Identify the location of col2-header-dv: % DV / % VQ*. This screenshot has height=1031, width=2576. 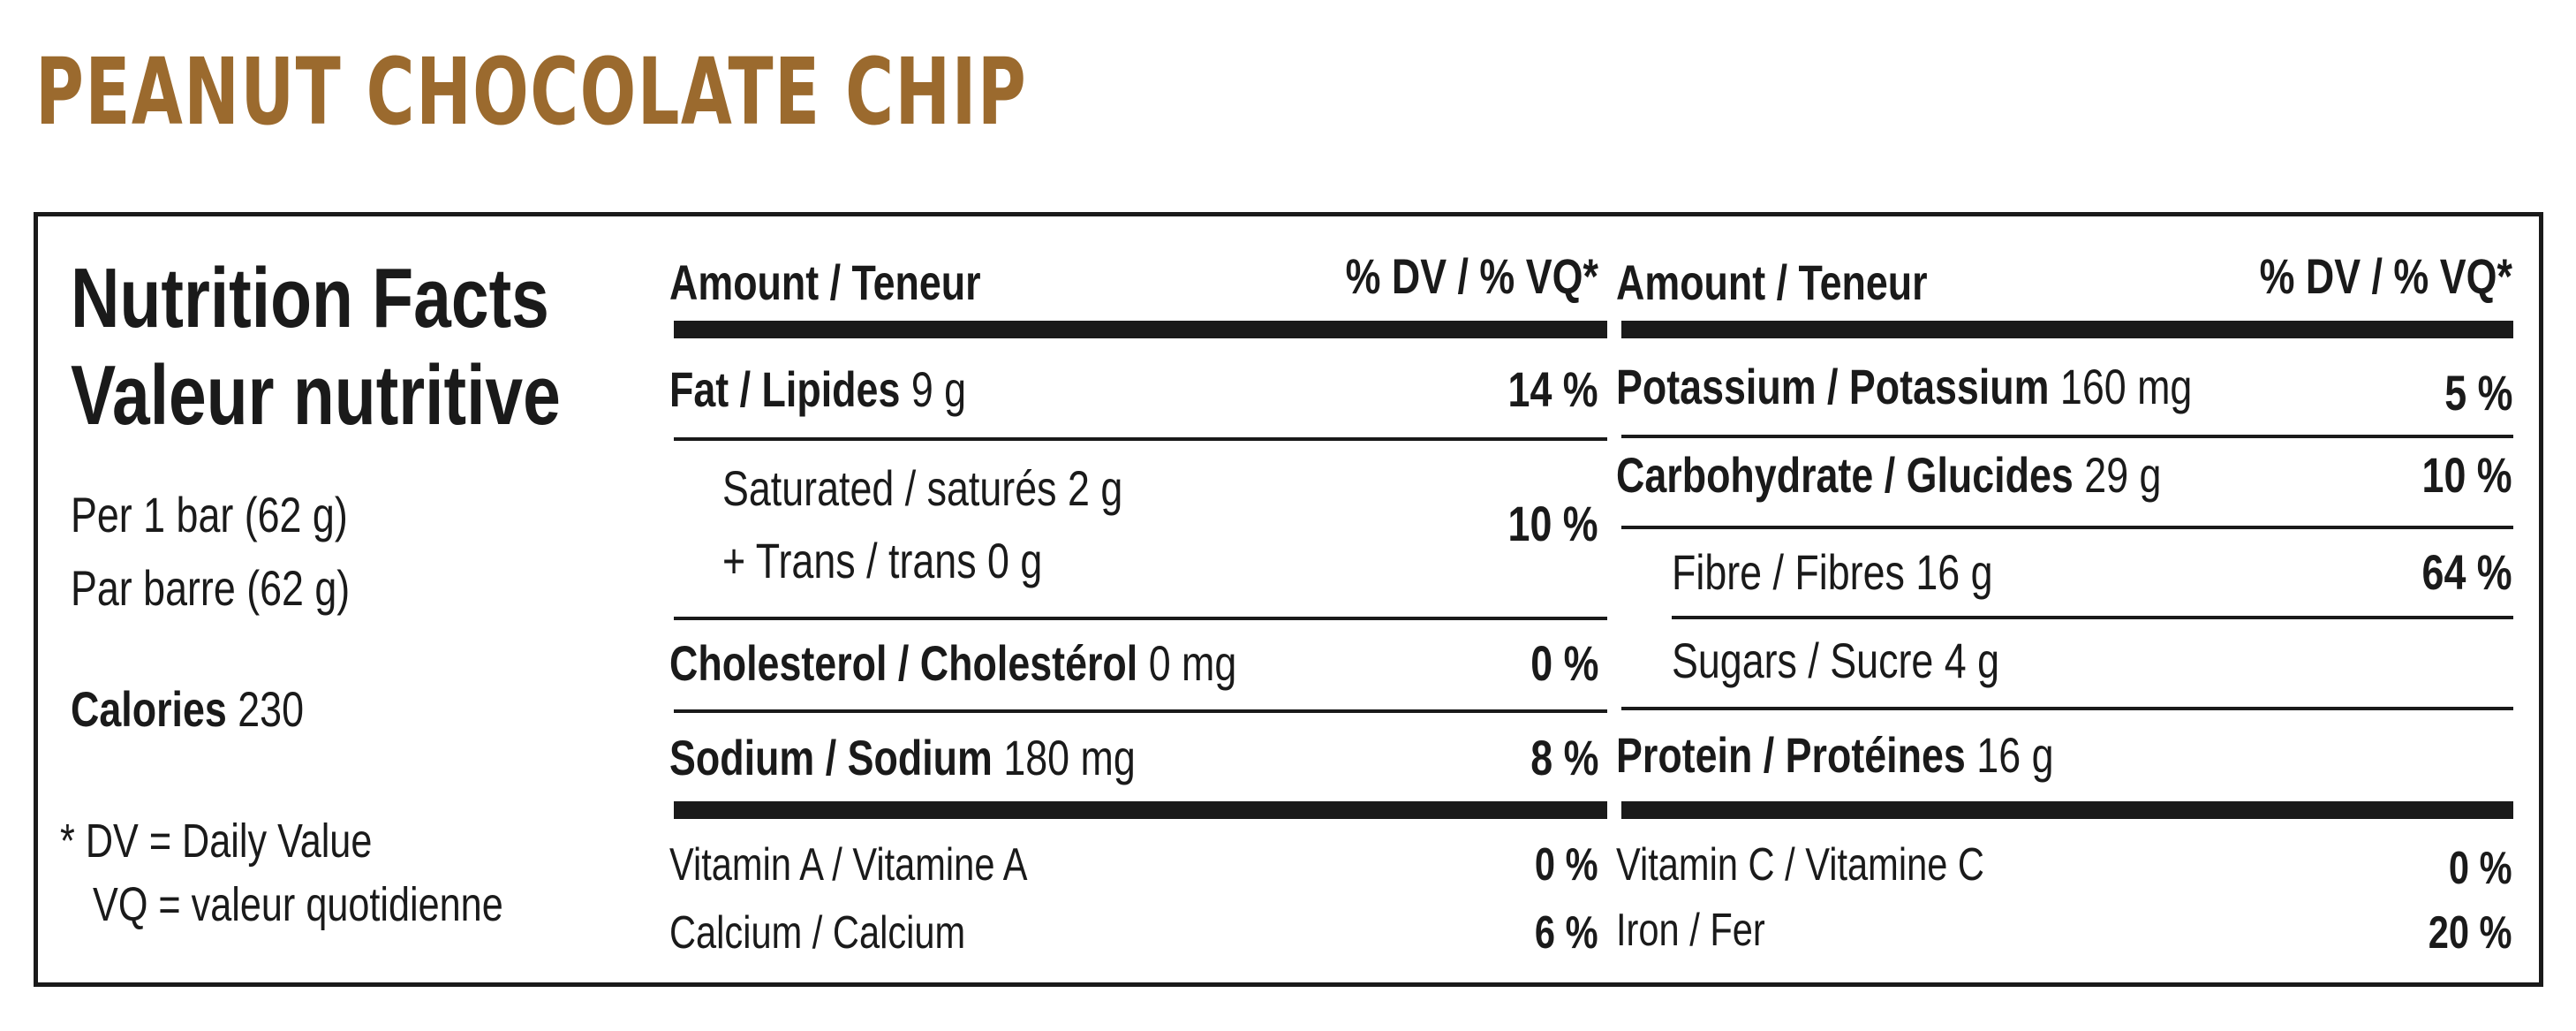
(2385, 276).